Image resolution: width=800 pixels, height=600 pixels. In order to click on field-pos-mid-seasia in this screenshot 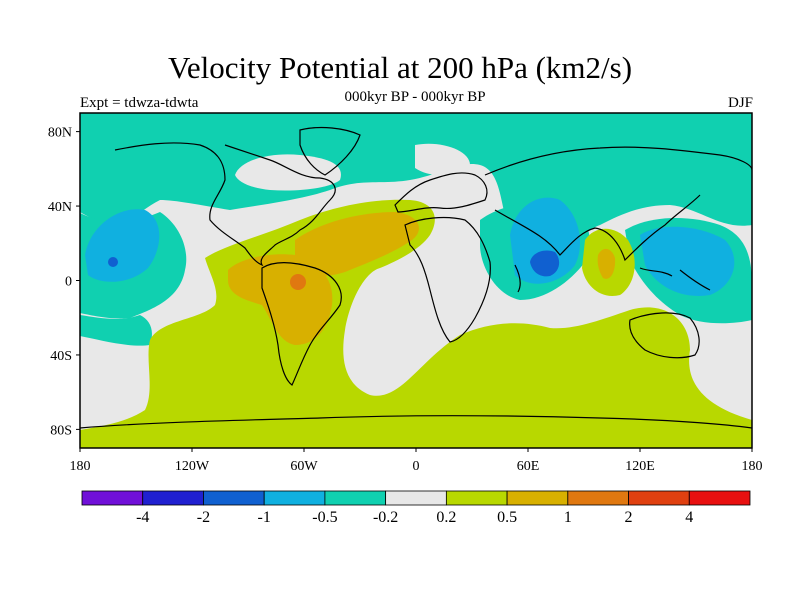, I will do `click(606, 263)`.